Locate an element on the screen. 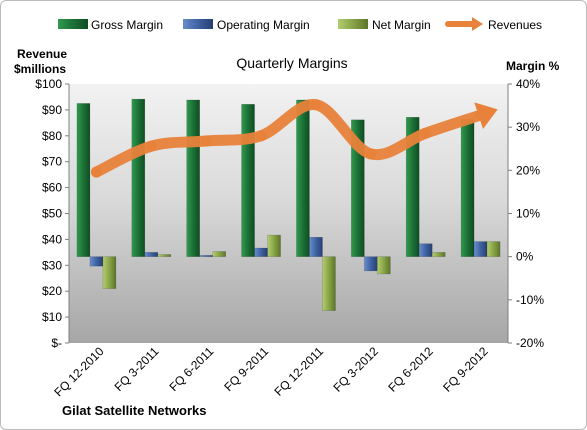 Image resolution: width=587 pixels, height=430 pixels. bar-gross-margin-fq-6-2012 is located at coordinates (412, 186).